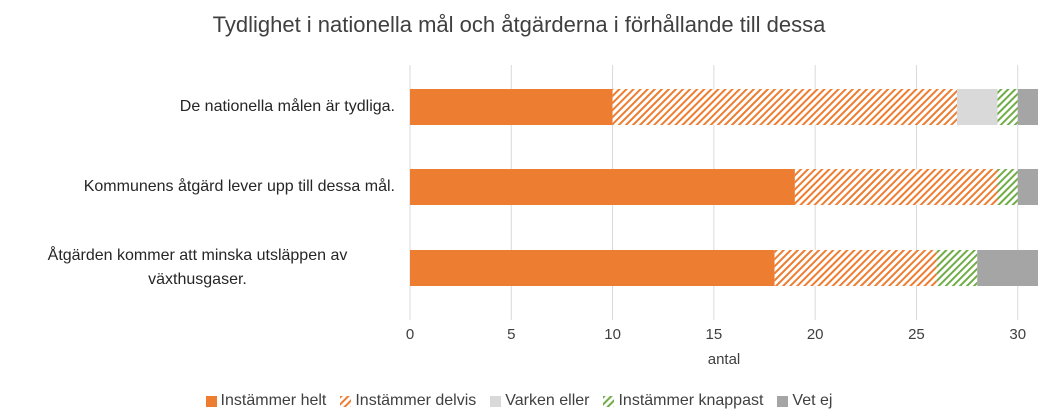  What do you see at coordinates (714, 334) in the screenshot?
I see `x-tick-label: 15` at bounding box center [714, 334].